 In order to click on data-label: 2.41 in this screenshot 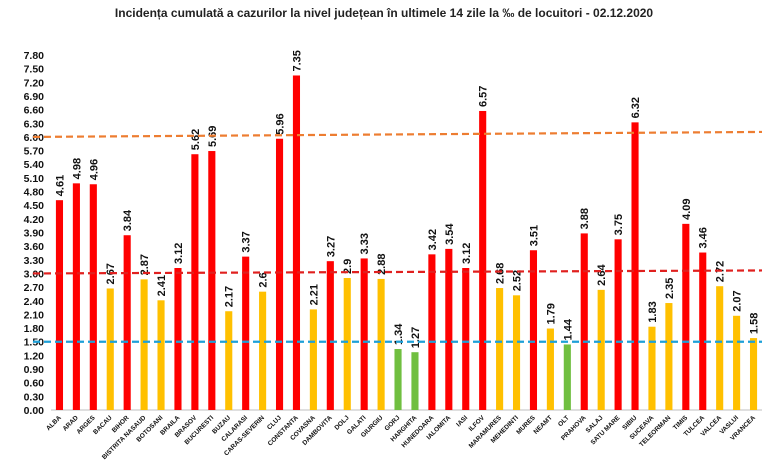, I will do `click(162, 285)`.